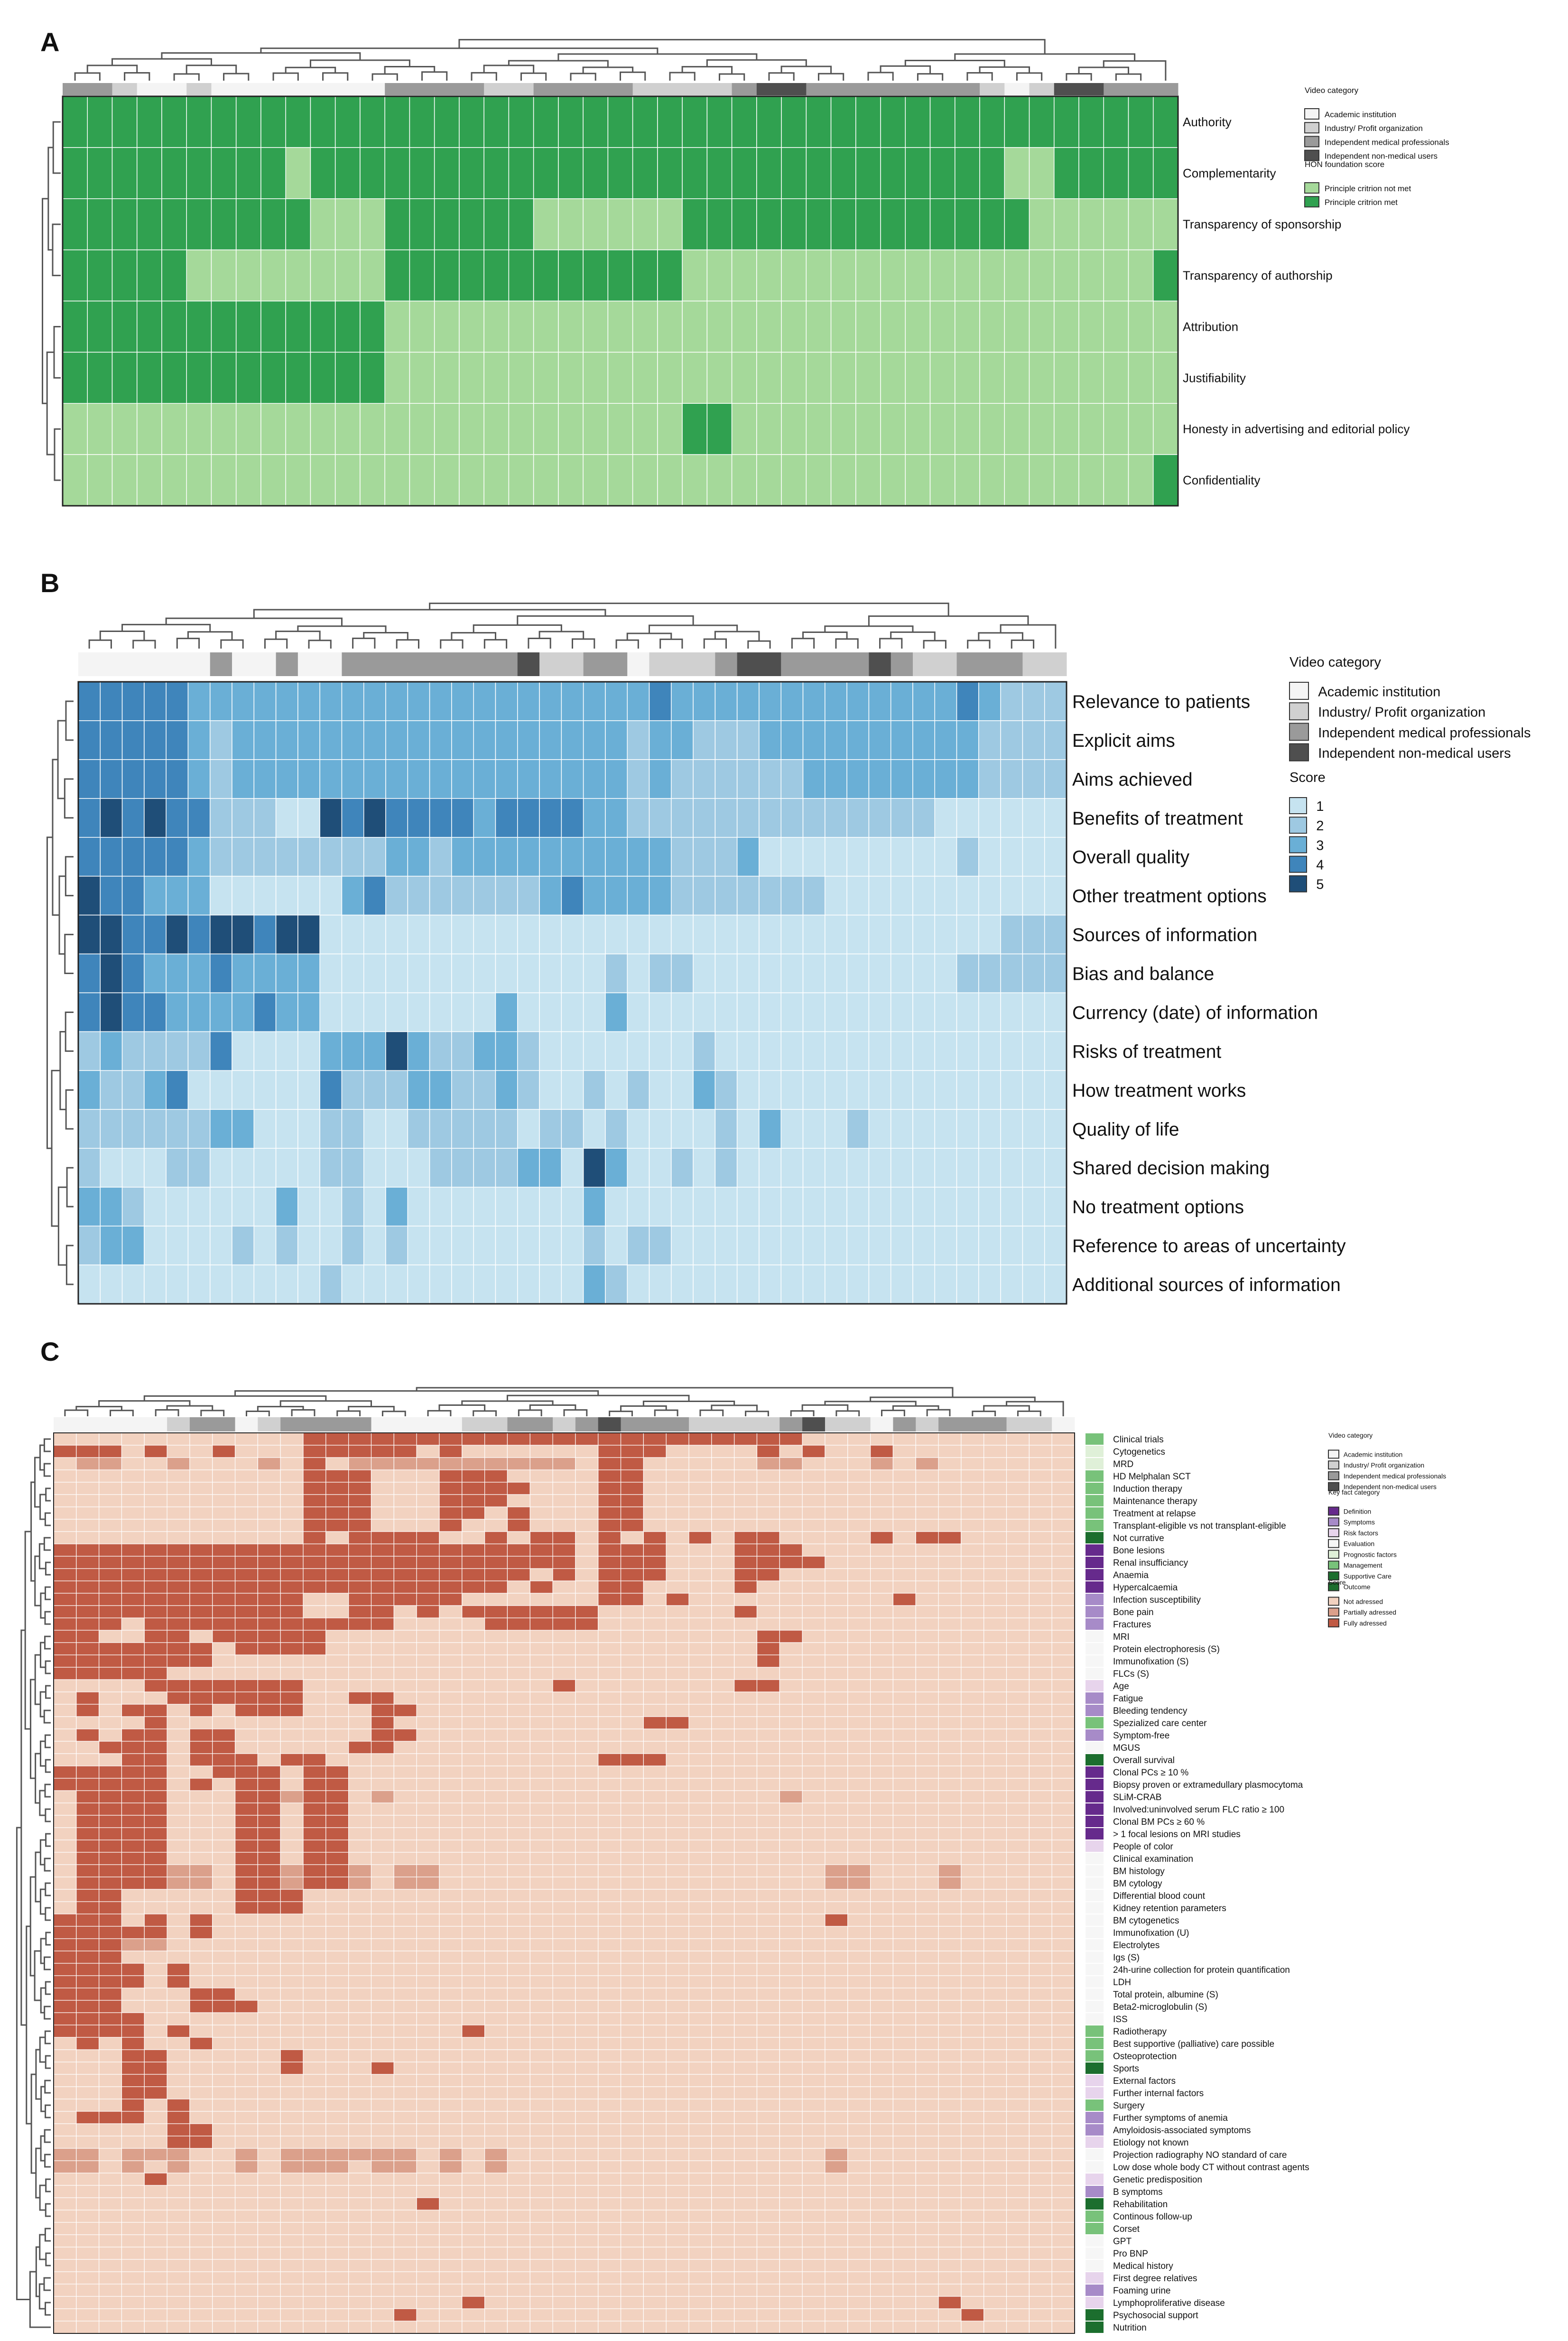 Image resolution: width=1568 pixels, height=2341 pixels. What do you see at coordinates (1390, 1487) in the screenshot?
I see `legend-video-category-c-label: Independent non-medical users` at bounding box center [1390, 1487].